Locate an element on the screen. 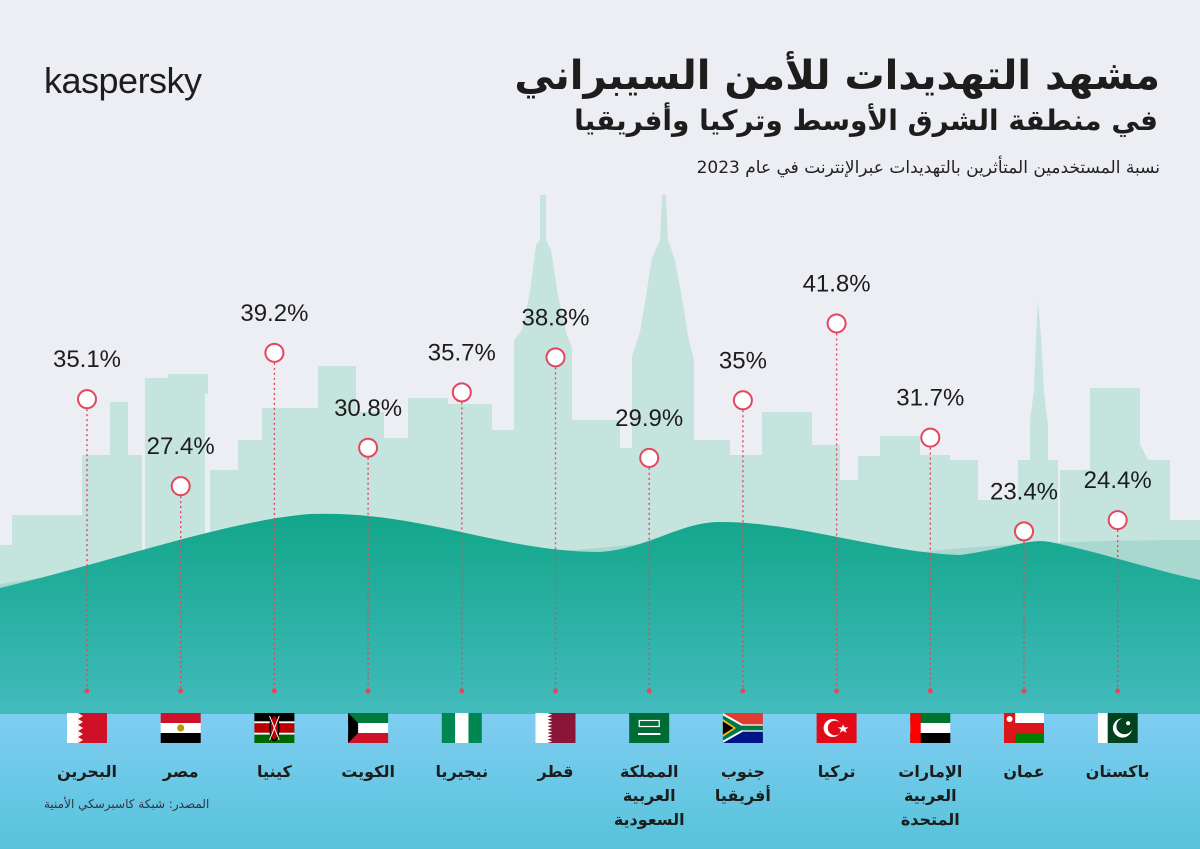 The width and height of the screenshot is (1200, 849). page-title: مشهد التهديدات للأمن السيبراني is located at coordinates (837, 76).